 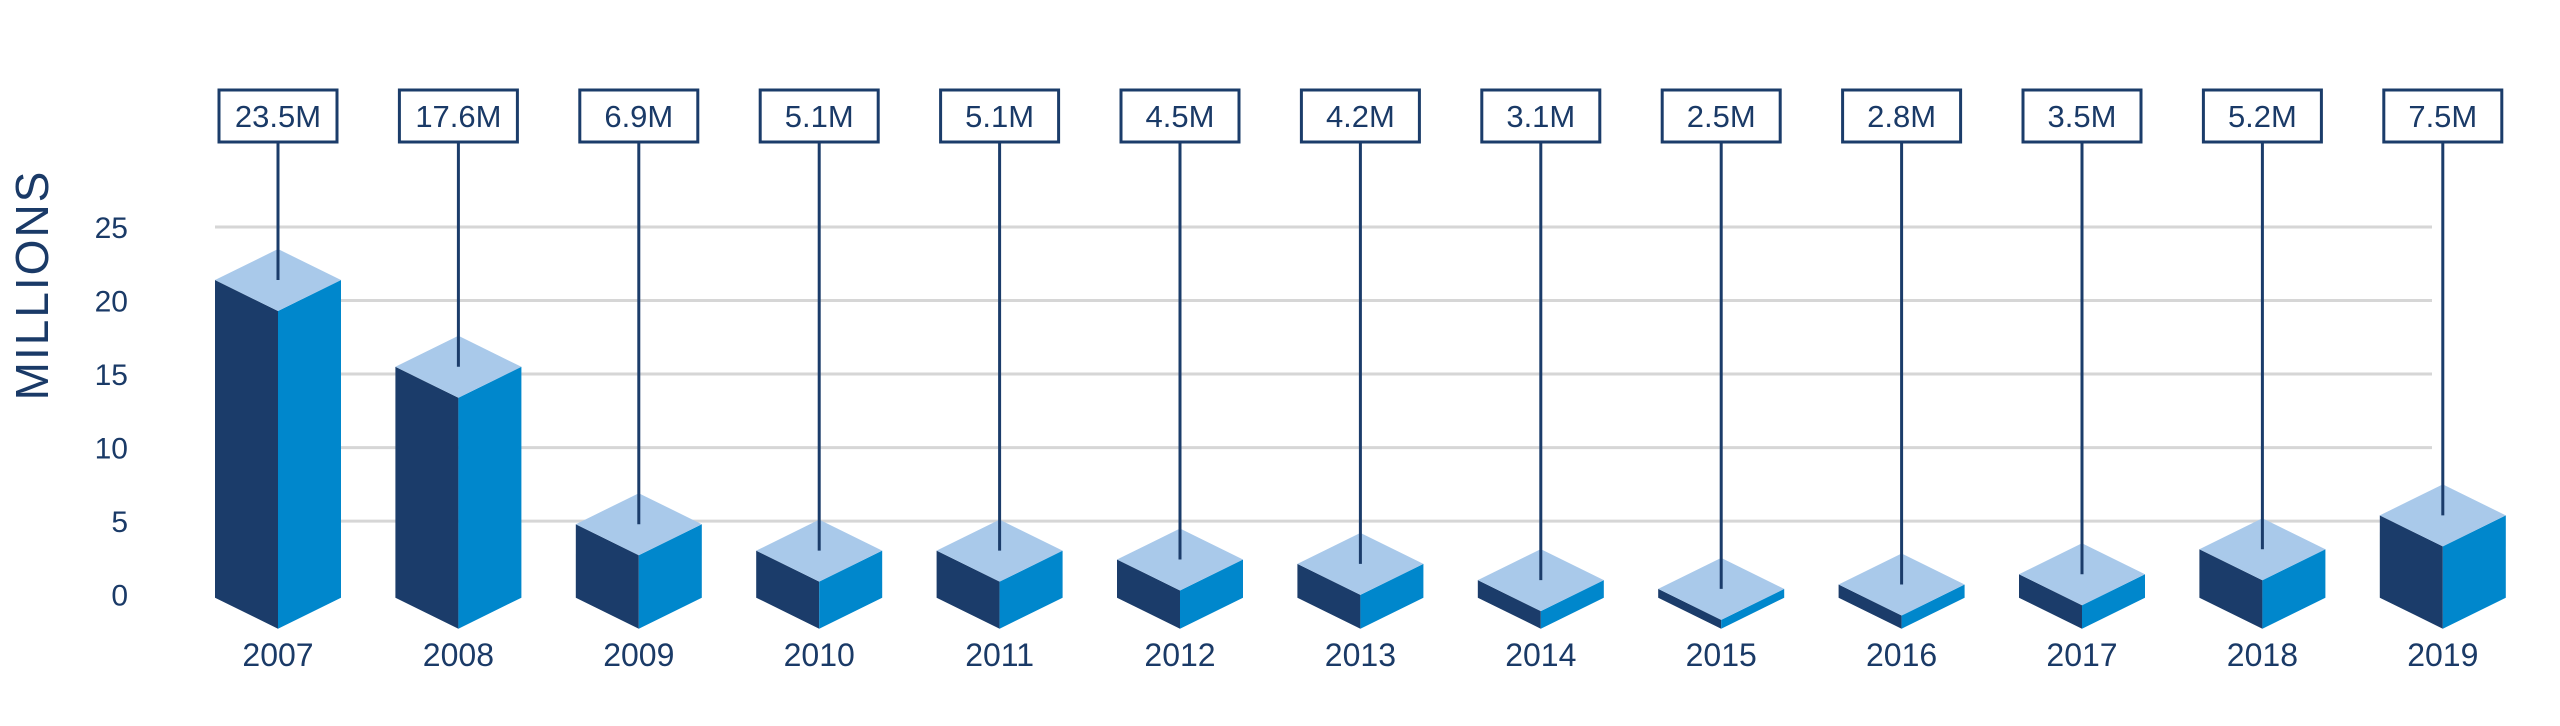 I want to click on x-tick-label: 2013, so click(x=1360, y=655).